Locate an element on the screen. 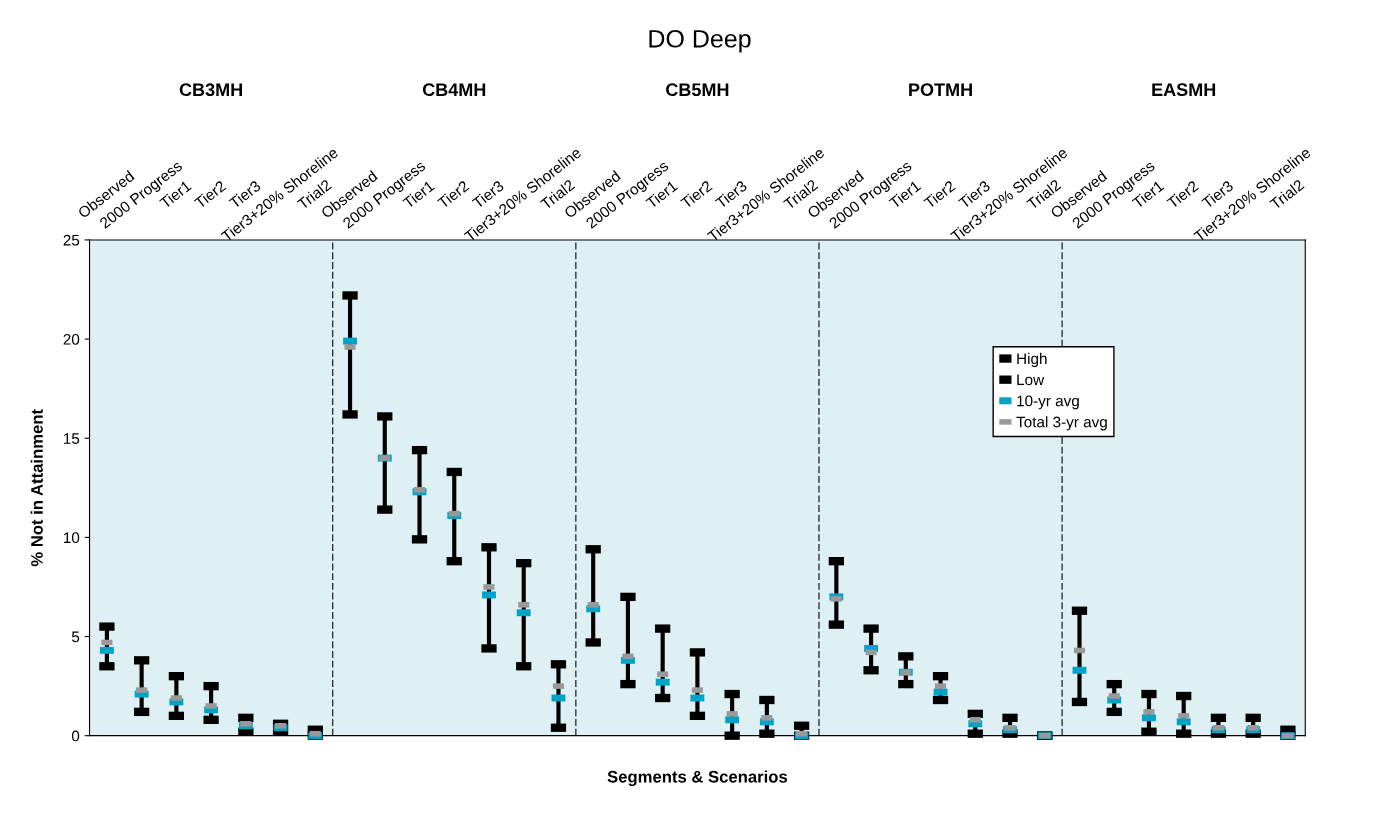  text: CB3MH is located at coordinates (210, 90).